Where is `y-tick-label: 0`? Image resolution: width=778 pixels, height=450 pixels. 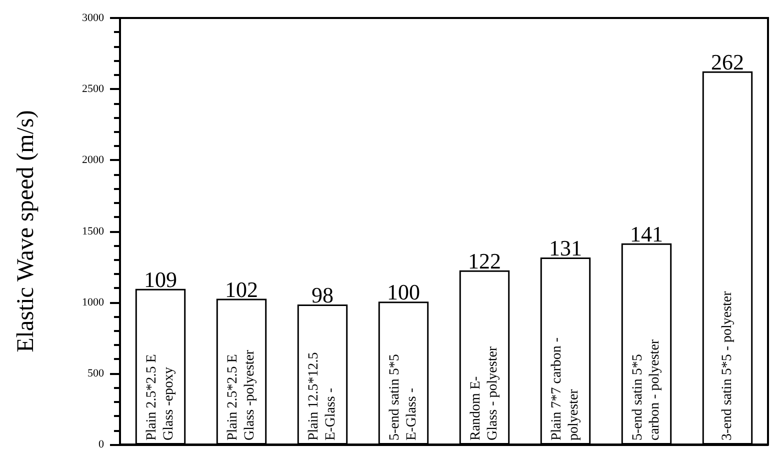
y-tick-label: 0 is located at coordinates (101, 444).